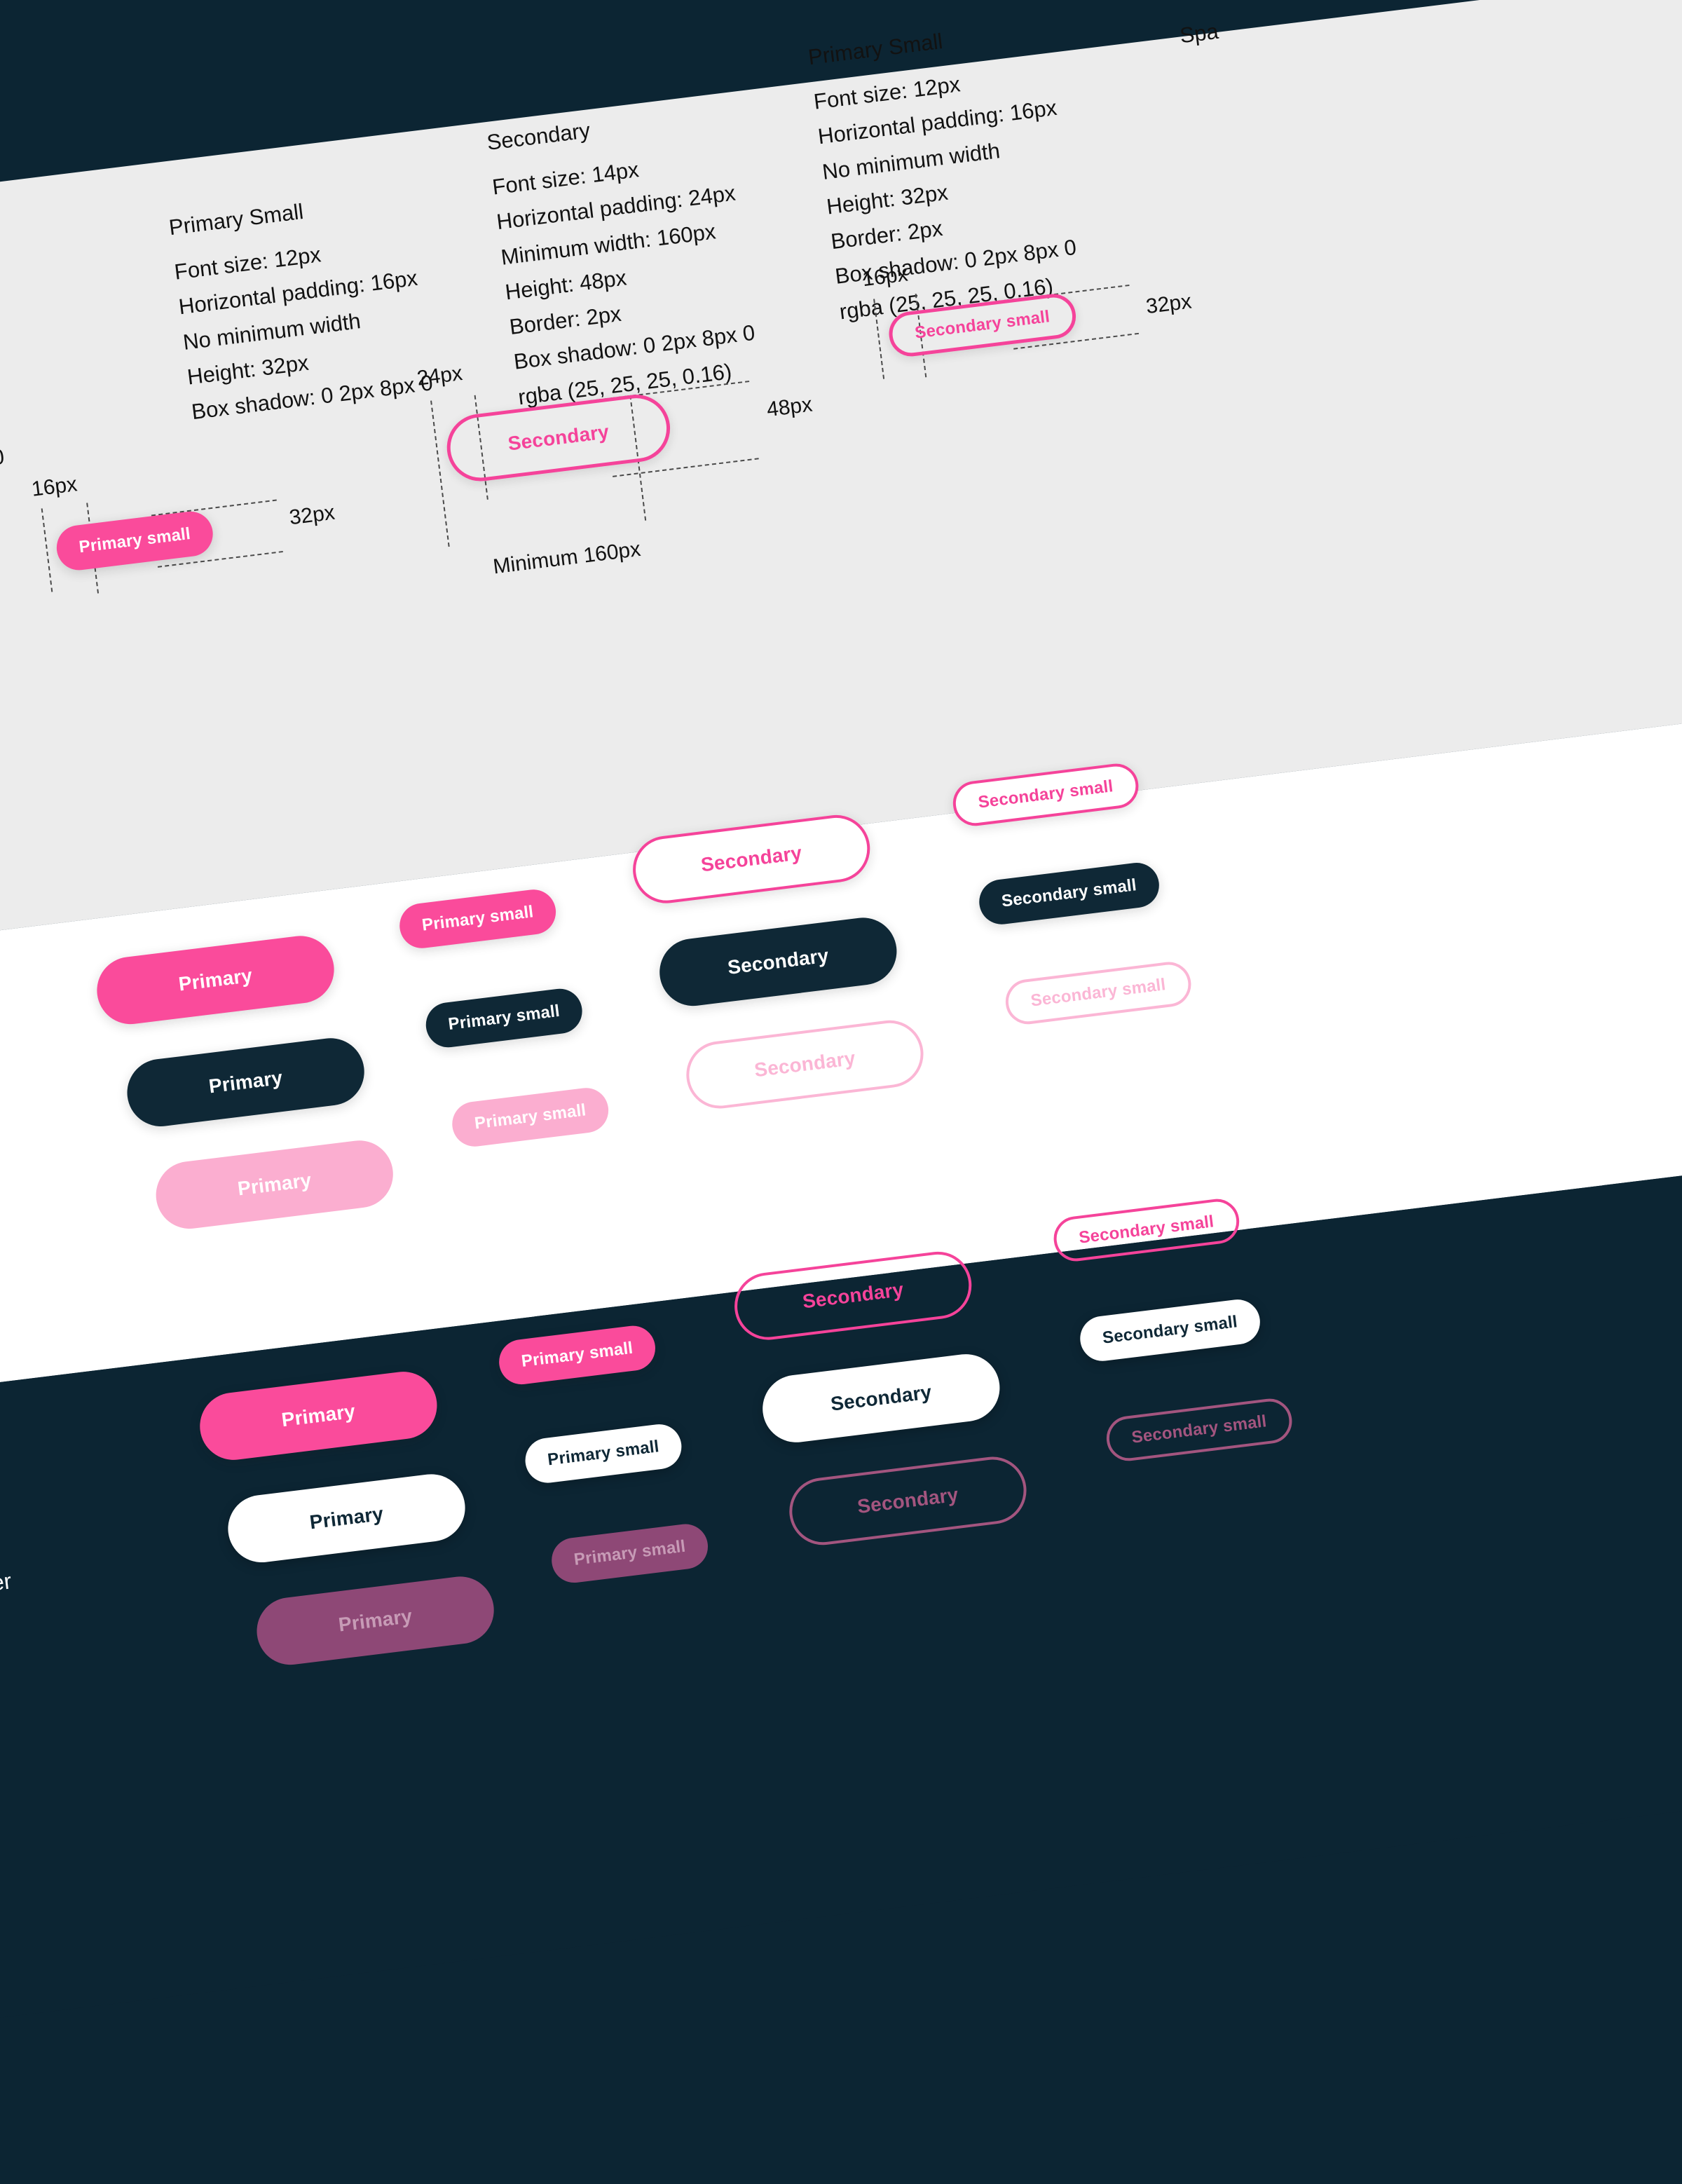 The width and height of the screenshot is (1682, 2184). Describe the element at coordinates (1193, 4) in the screenshot. I see `spec-column-title: Fon` at that location.